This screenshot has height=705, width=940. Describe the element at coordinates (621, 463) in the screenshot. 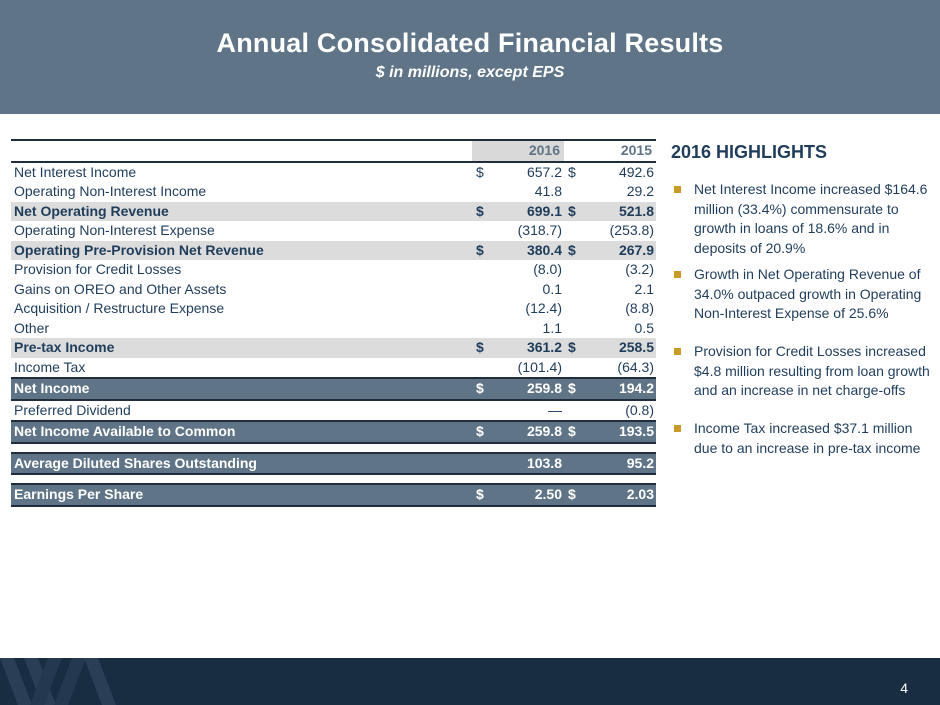

I see `value-2015: 95.2` at that location.